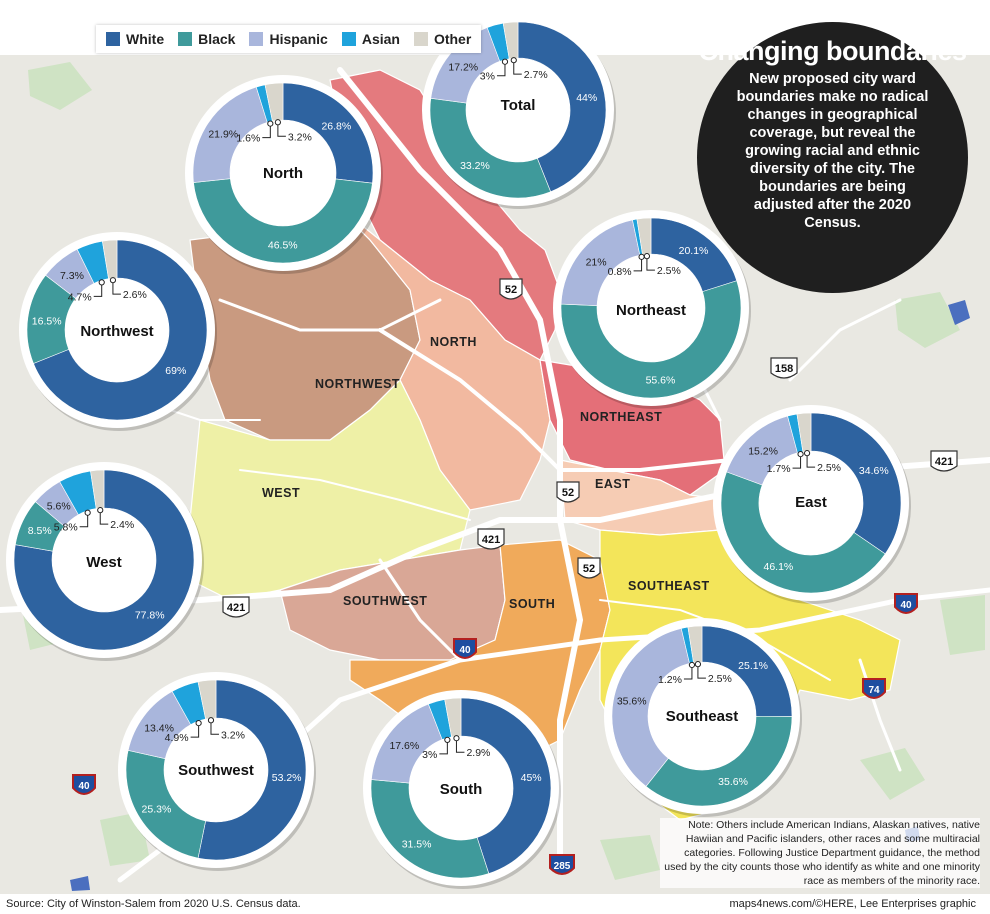  What do you see at coordinates (453, 342) in the screenshot?
I see `ward-label-north: NORTH` at bounding box center [453, 342].